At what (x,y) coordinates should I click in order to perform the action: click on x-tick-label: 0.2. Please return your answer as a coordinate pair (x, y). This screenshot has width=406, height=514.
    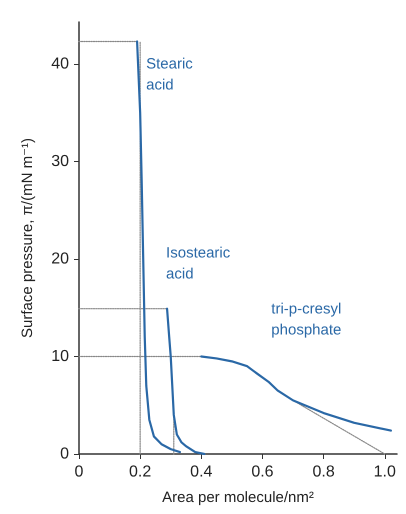
    Looking at the image, I should click on (140, 472).